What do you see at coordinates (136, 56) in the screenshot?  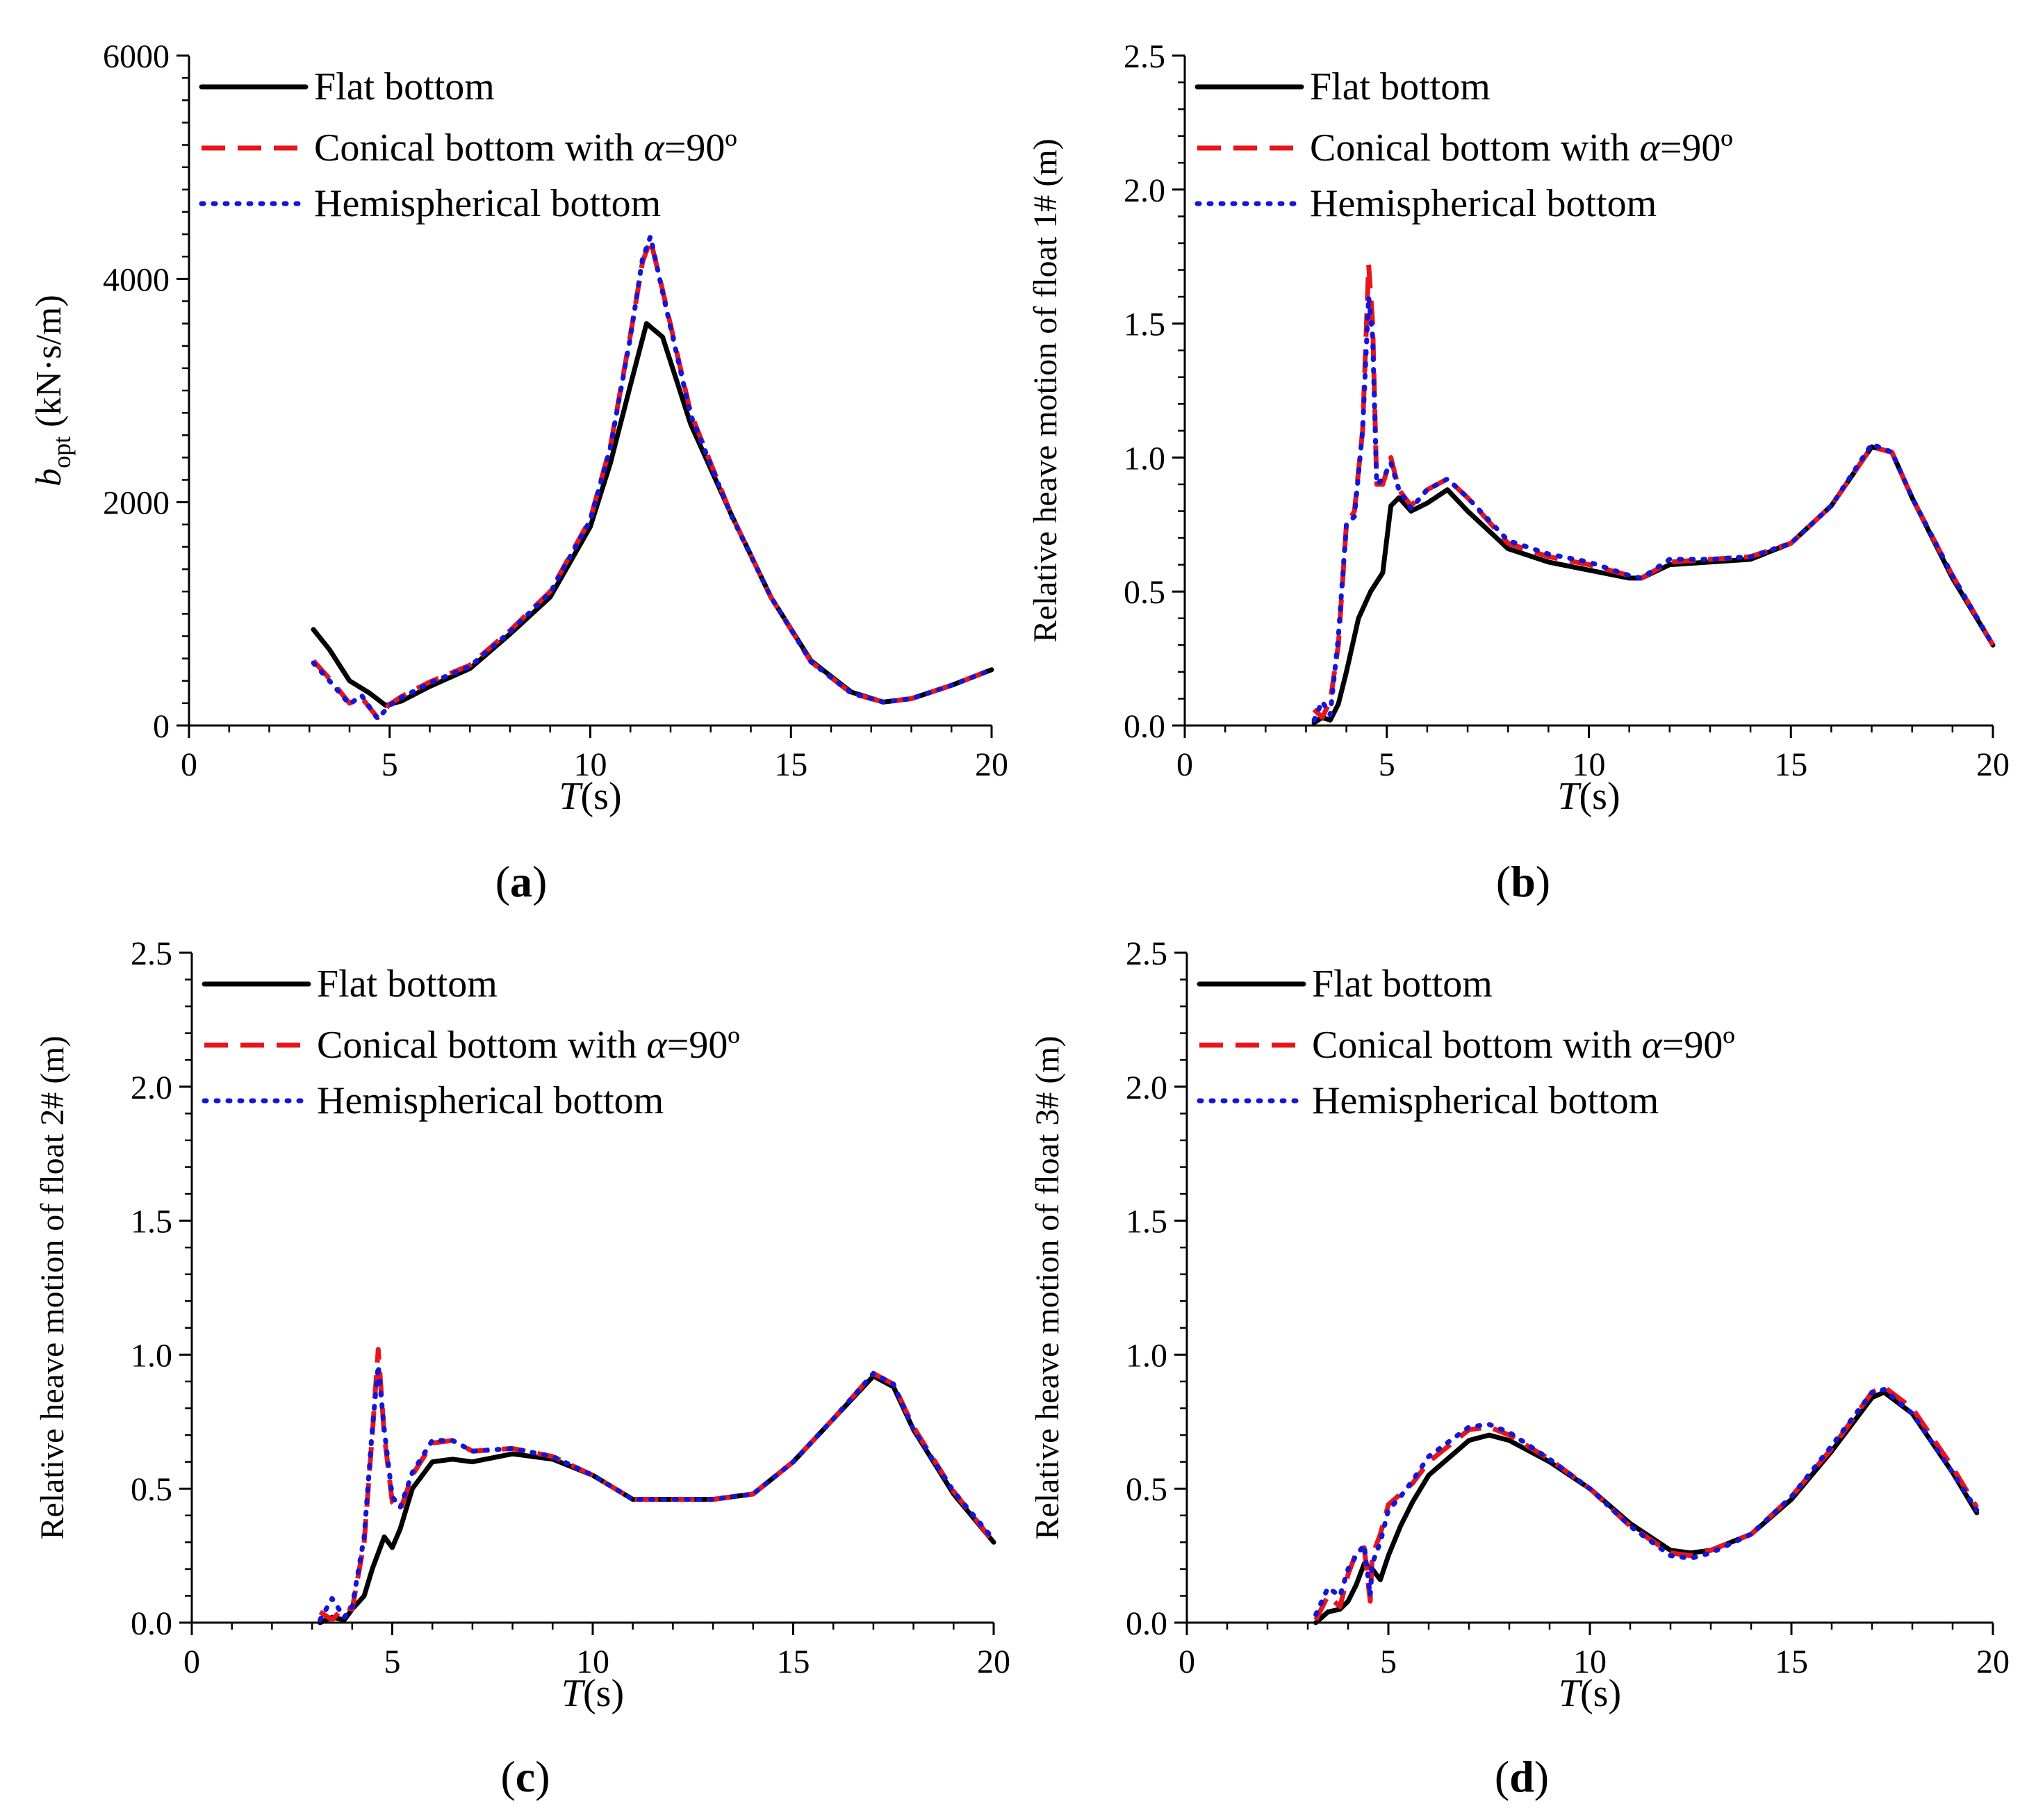 I see `y-tick-label: 6000` at bounding box center [136, 56].